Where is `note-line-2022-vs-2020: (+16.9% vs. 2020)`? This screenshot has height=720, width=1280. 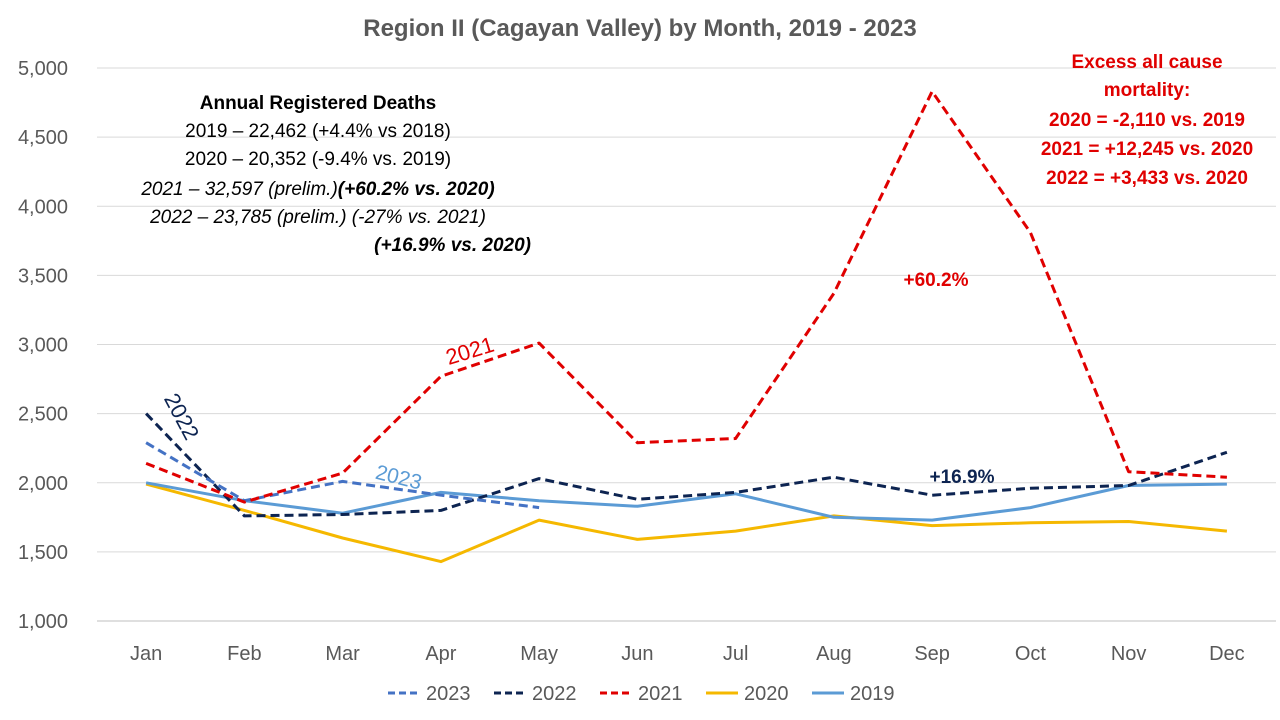
note-line-2022-vs-2020: (+16.9% vs. 2020) is located at coordinates (452, 245).